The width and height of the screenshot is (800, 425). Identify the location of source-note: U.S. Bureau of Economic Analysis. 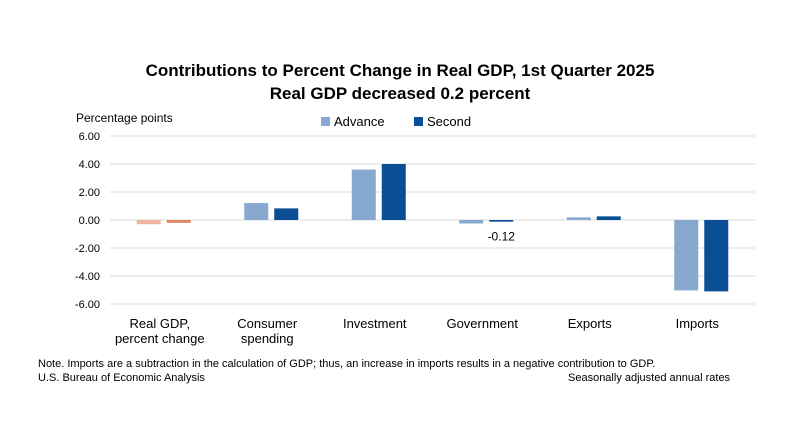
(121, 378).